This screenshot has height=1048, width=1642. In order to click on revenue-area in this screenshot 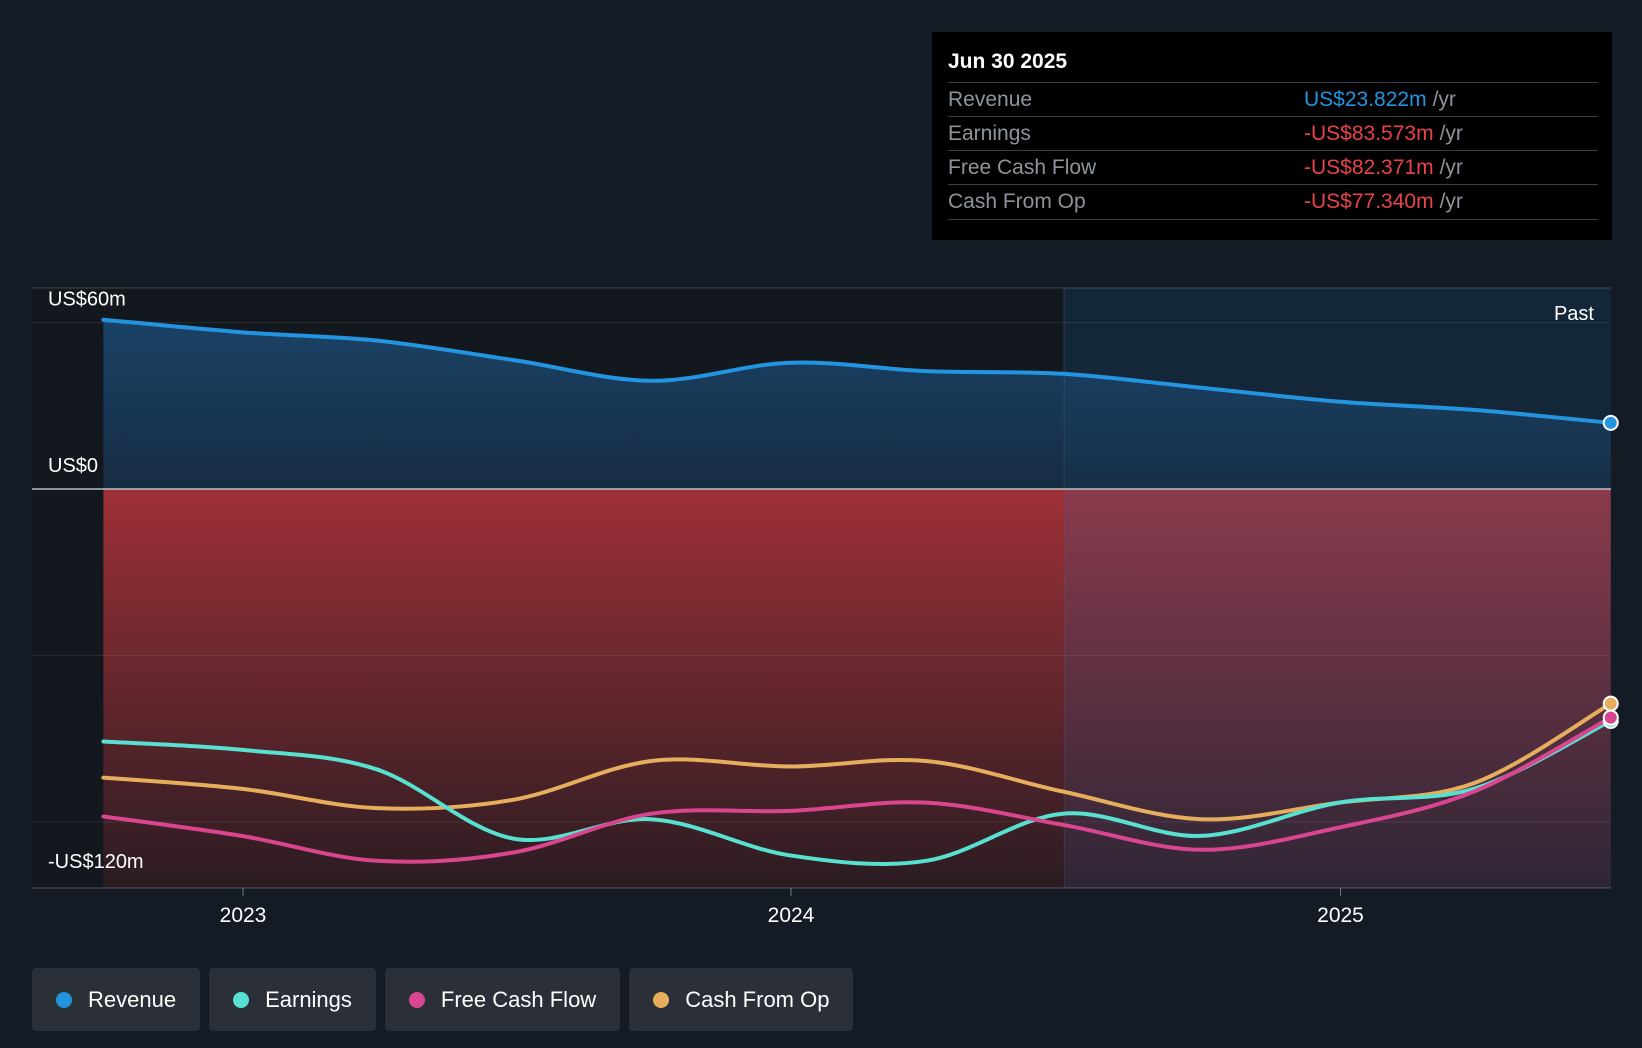, I will do `click(857, 404)`.